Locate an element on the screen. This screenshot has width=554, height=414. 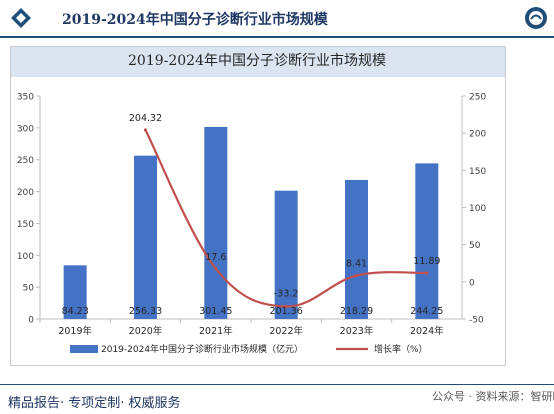
y-right-tick-label: 100 is located at coordinates (477, 209).